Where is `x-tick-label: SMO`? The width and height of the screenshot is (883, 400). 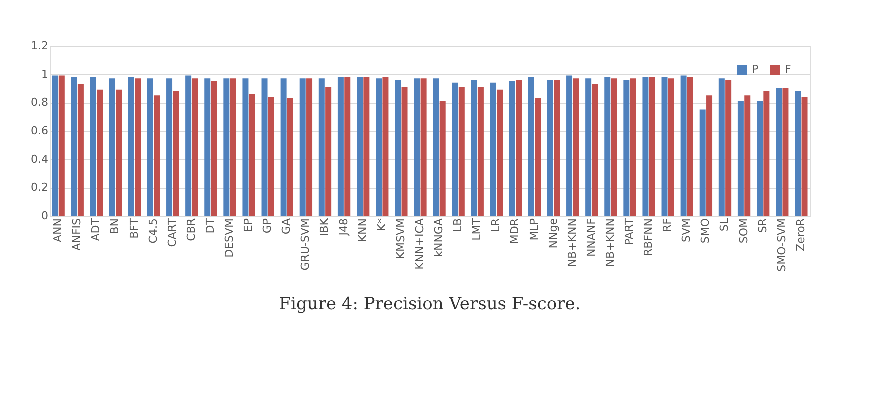 x-tick-label: SMO is located at coordinates (705, 231).